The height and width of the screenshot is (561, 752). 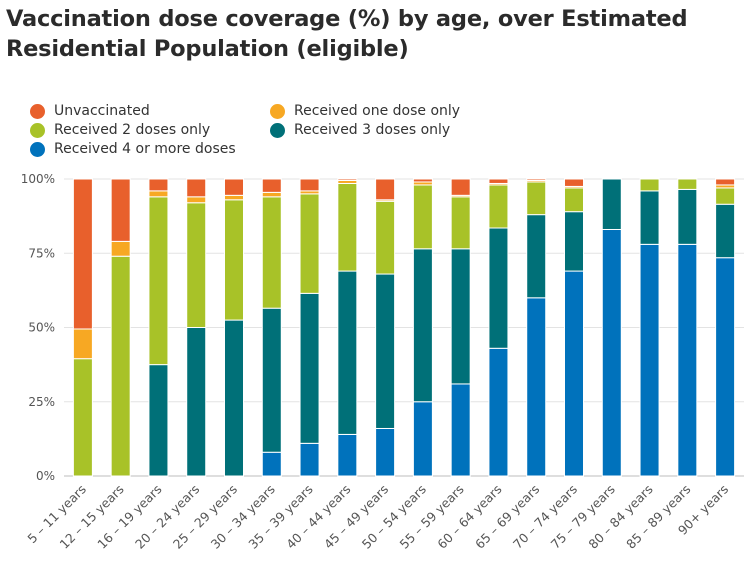 What do you see at coordinates (41, 328) in the screenshot?
I see `y-tick-label: 50%` at bounding box center [41, 328].